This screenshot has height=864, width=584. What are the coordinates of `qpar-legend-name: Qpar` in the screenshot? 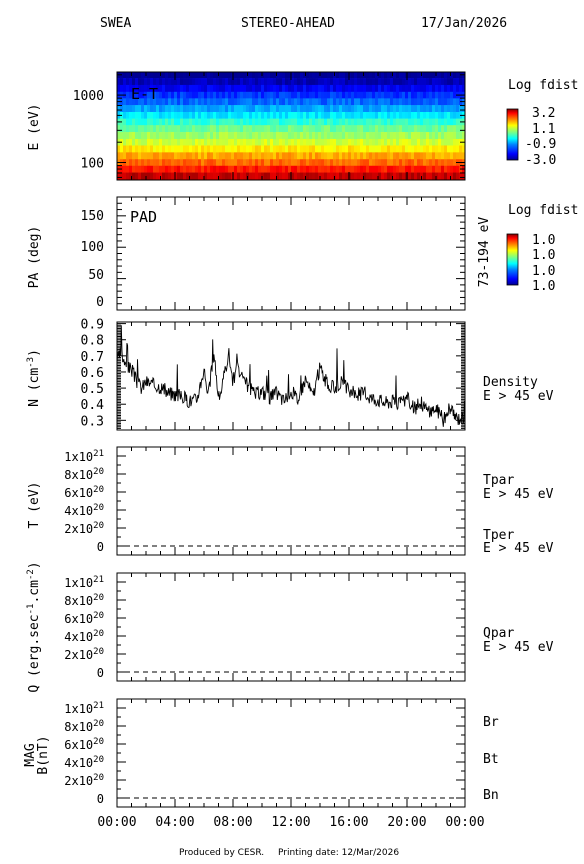 It's located at (498, 633).